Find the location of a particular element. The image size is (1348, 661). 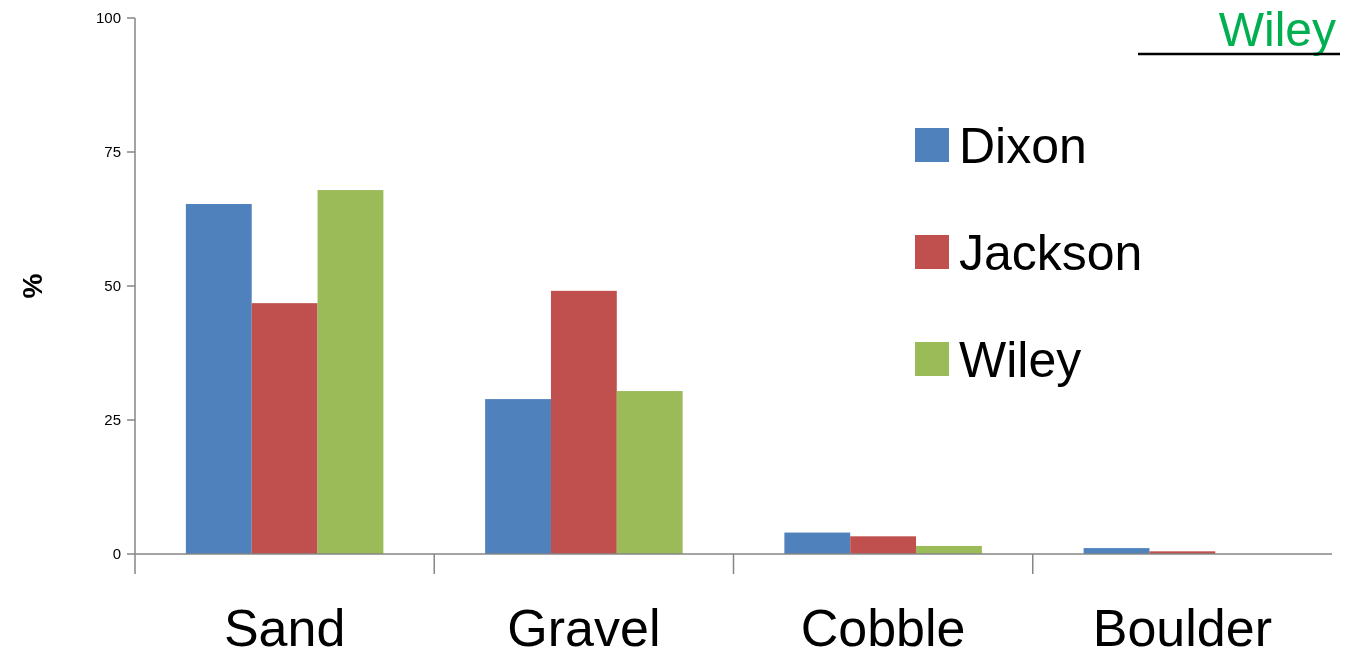

y-tick-label: 50 is located at coordinates (112, 286).